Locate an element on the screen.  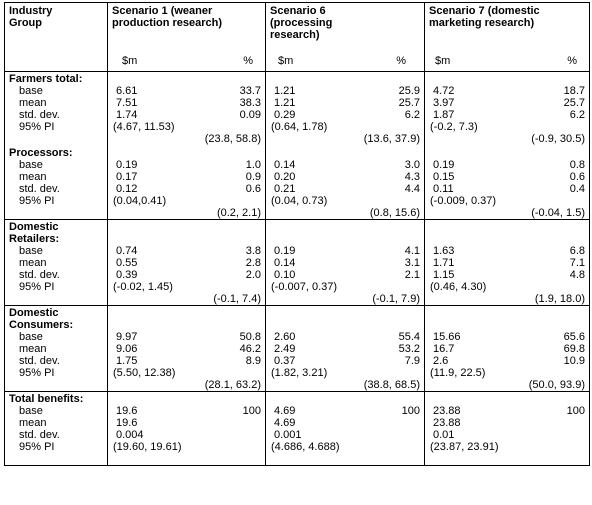
mean-line: 23.88 is located at coordinates (507, 423).